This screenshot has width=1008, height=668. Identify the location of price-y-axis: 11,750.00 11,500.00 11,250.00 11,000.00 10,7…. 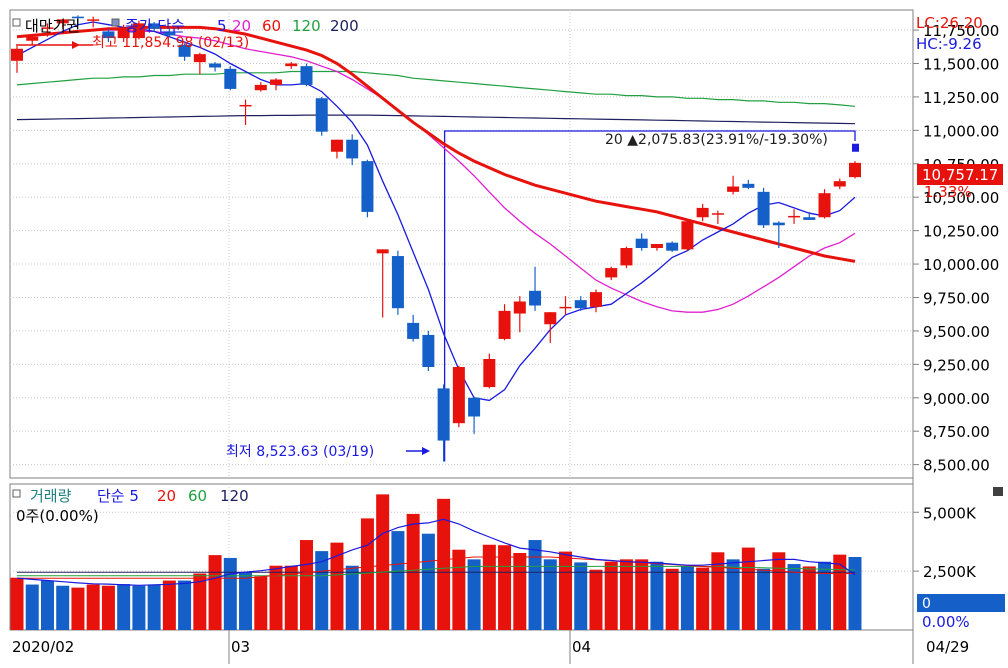
(956, 248).